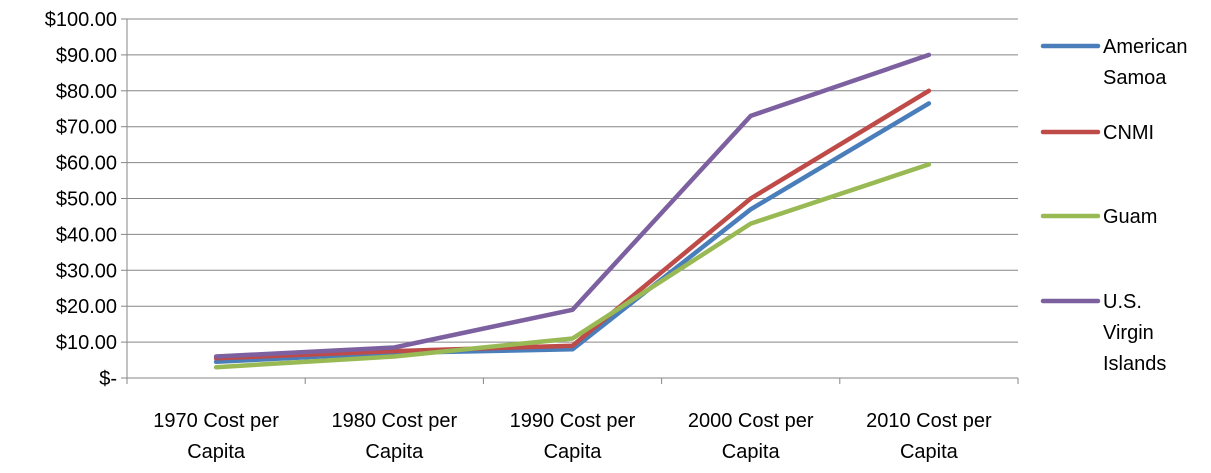 The width and height of the screenshot is (1211, 473). I want to click on x-tick-label: 1970 Cost per Capita, so click(216, 436).